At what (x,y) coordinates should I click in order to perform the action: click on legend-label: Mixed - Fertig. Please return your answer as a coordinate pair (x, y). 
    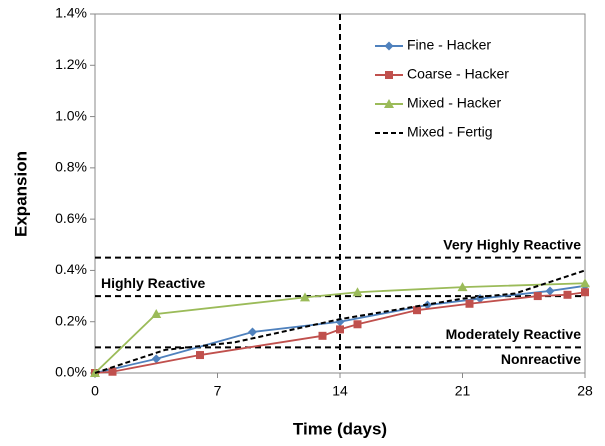
    Looking at the image, I should click on (450, 132).